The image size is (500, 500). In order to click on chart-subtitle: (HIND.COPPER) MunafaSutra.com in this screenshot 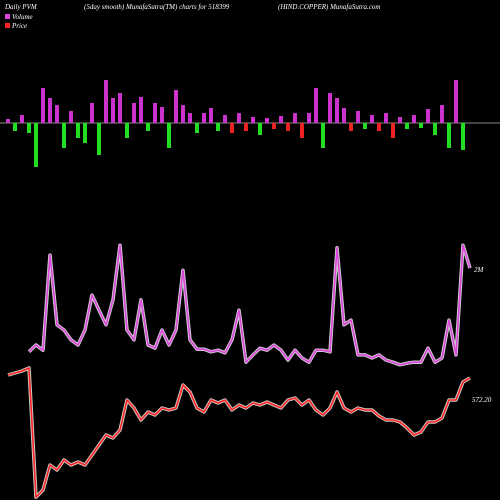, I will do `click(329, 7)`.